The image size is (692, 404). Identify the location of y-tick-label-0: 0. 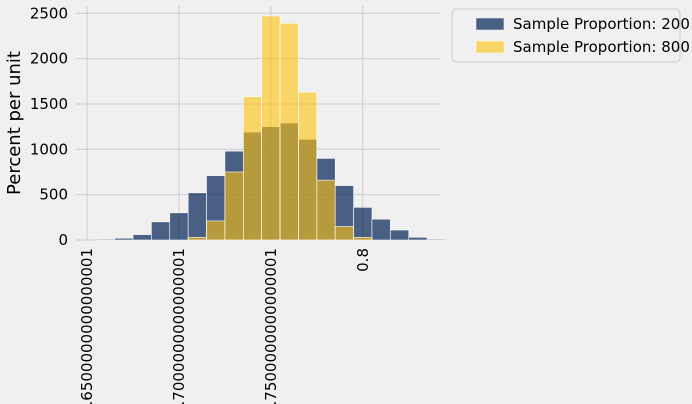
(63, 240).